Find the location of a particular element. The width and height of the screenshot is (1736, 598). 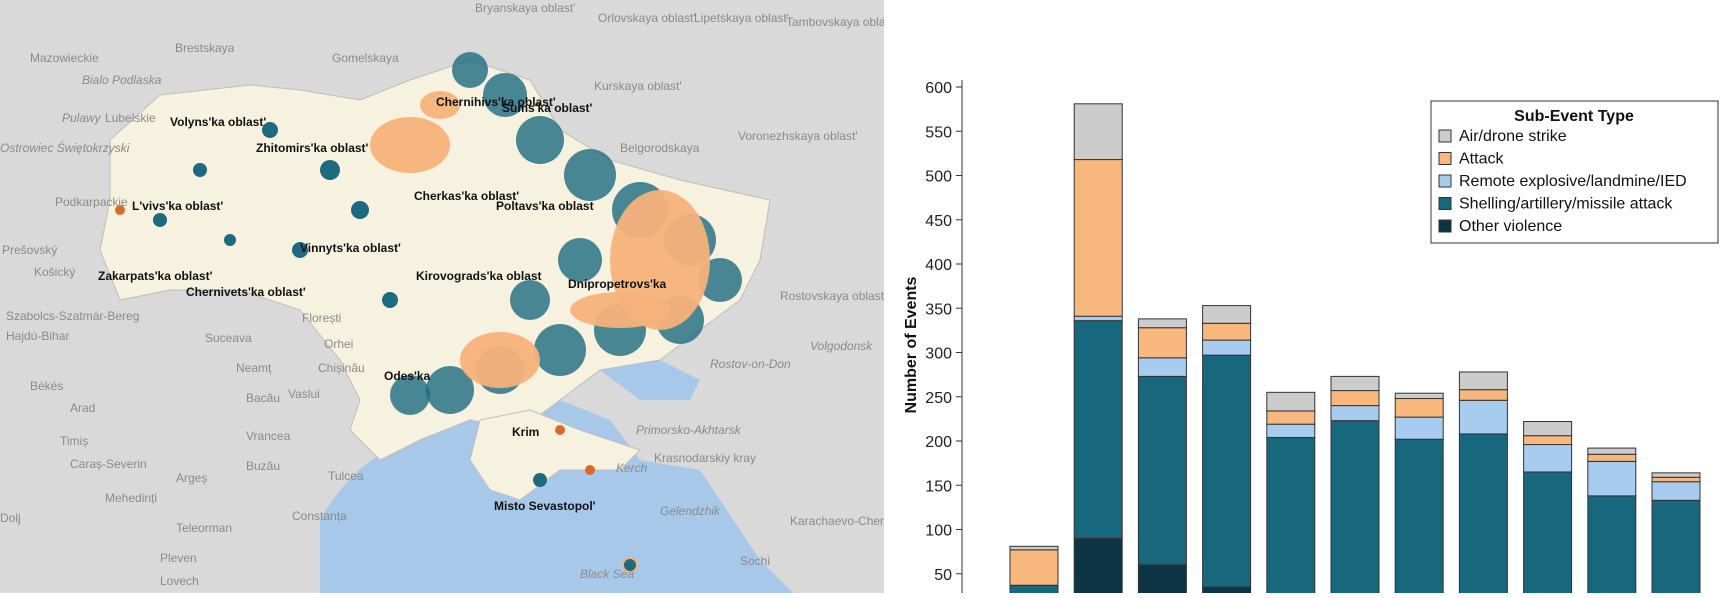

map-label: Prešovský is located at coordinates (29, 250).